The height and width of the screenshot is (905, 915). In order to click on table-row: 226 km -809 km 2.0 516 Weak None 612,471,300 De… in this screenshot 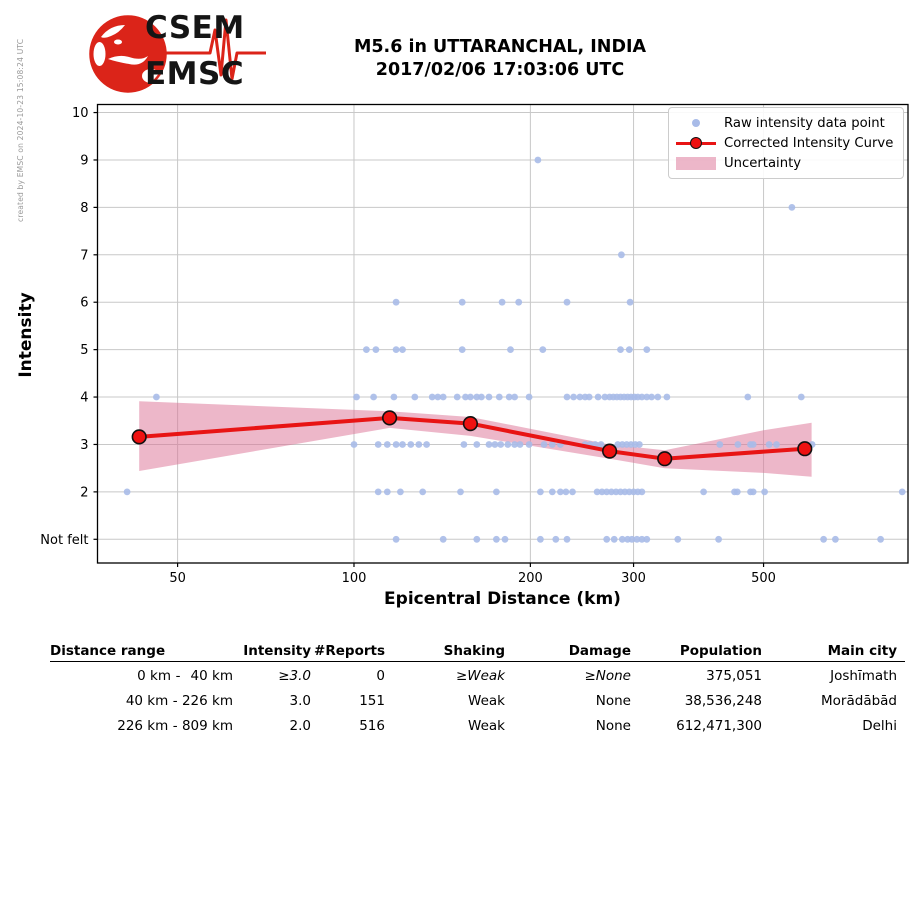, I will do `click(477, 725)`.